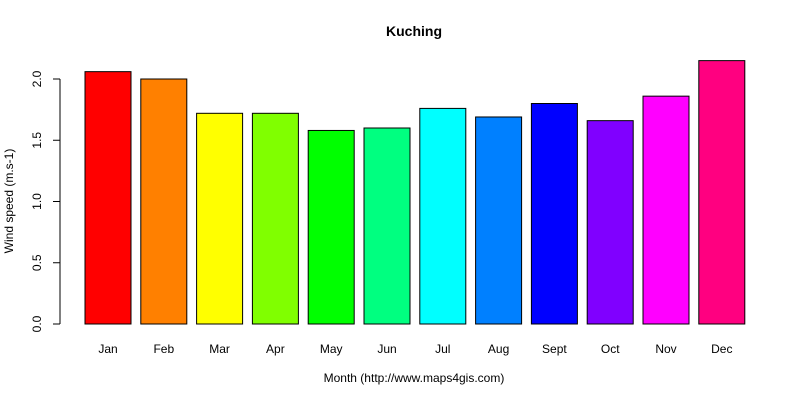 The height and width of the screenshot is (400, 800). I want to click on bar-sept, so click(554, 214).